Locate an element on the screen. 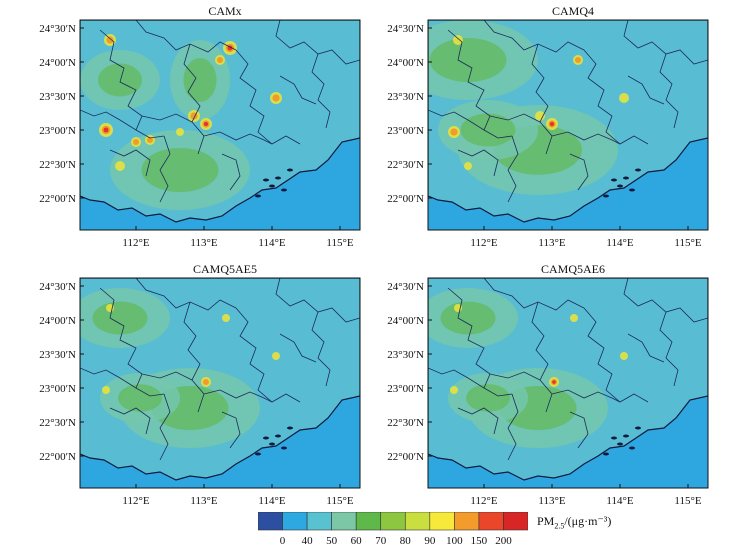  lat-tick-label: 22°30′N is located at coordinates (405, 165).